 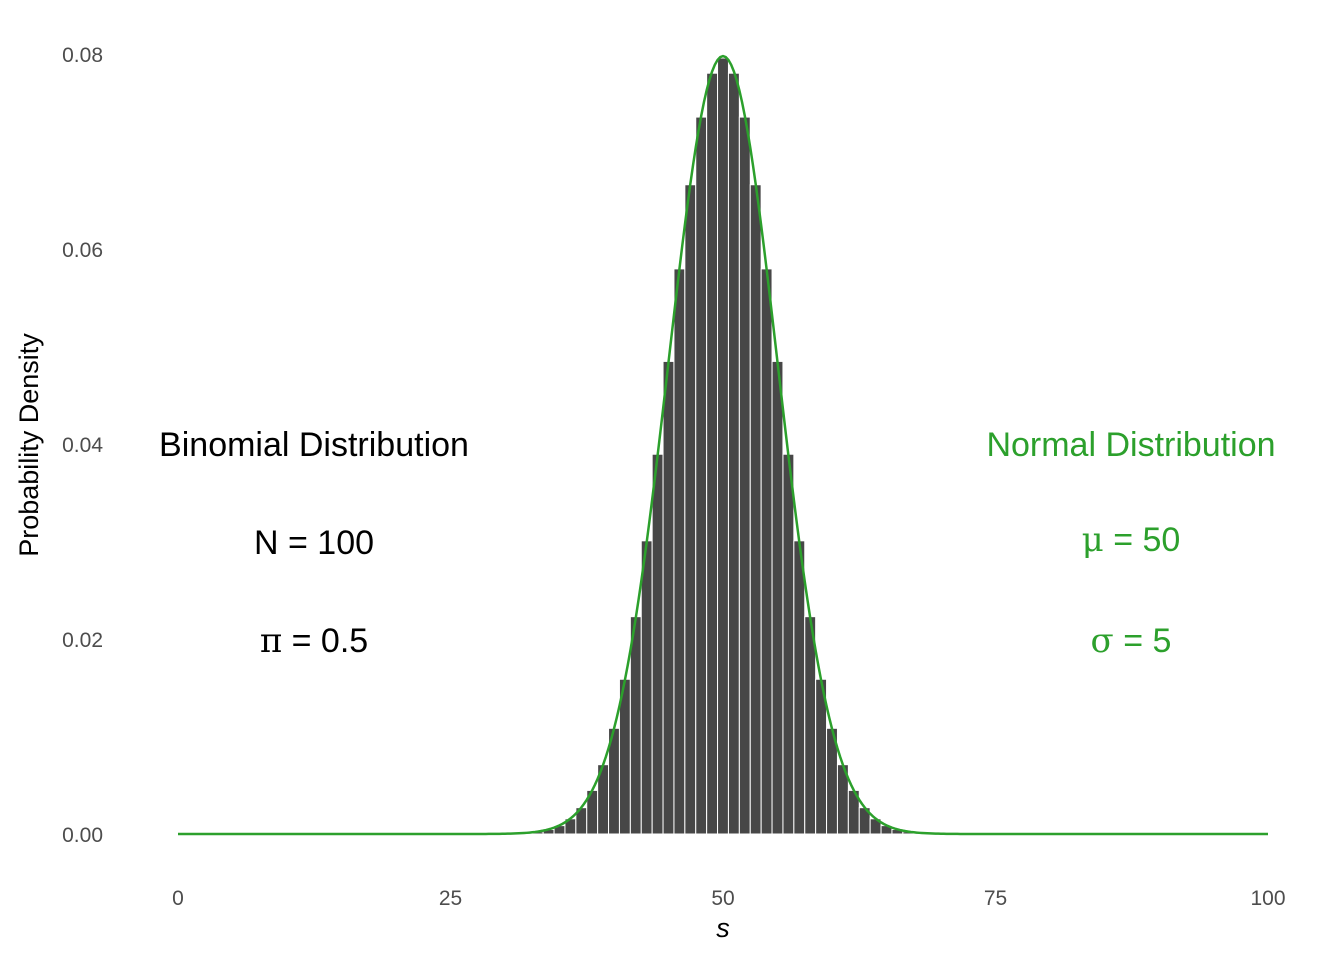 What do you see at coordinates (722, 898) in the screenshot?
I see `x-tick-label: 50` at bounding box center [722, 898].